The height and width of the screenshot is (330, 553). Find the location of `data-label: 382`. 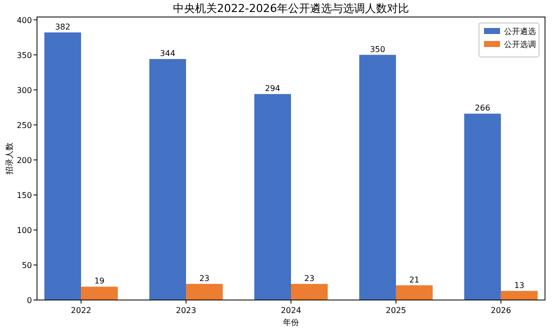

data-label: 382 is located at coordinates (62, 27).